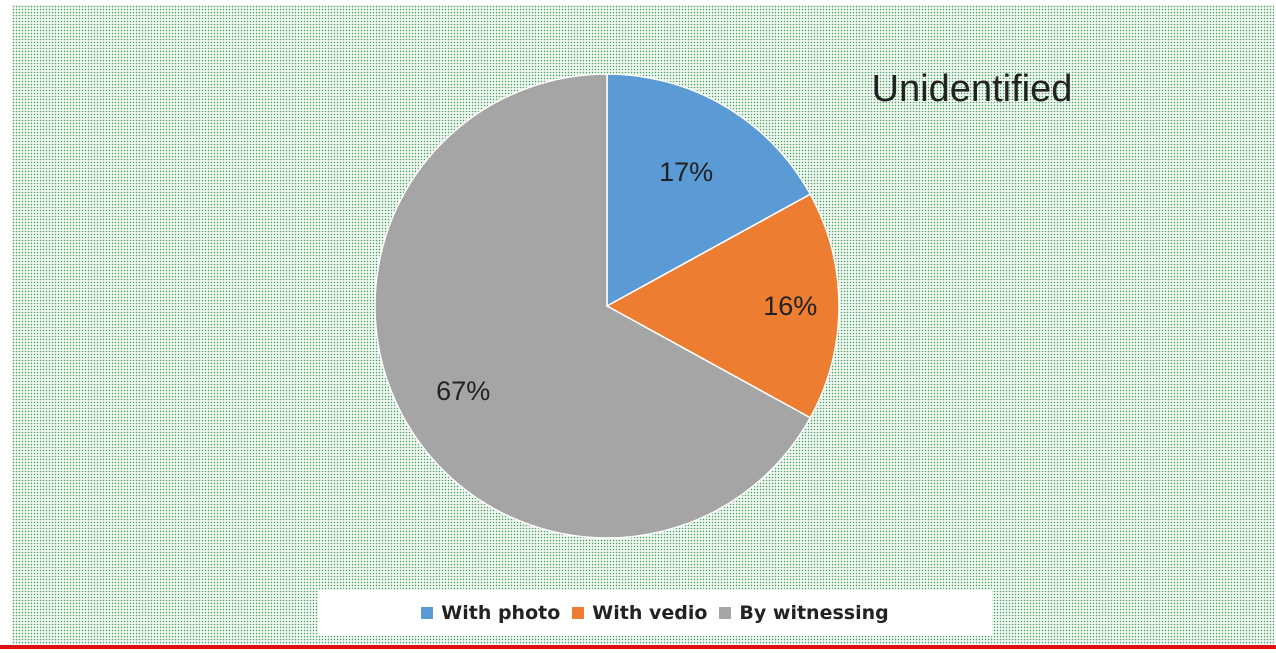 The width and height of the screenshot is (1276, 653). Describe the element at coordinates (686, 172) in the screenshot. I see `data-label-with-photo: 17%` at that location.